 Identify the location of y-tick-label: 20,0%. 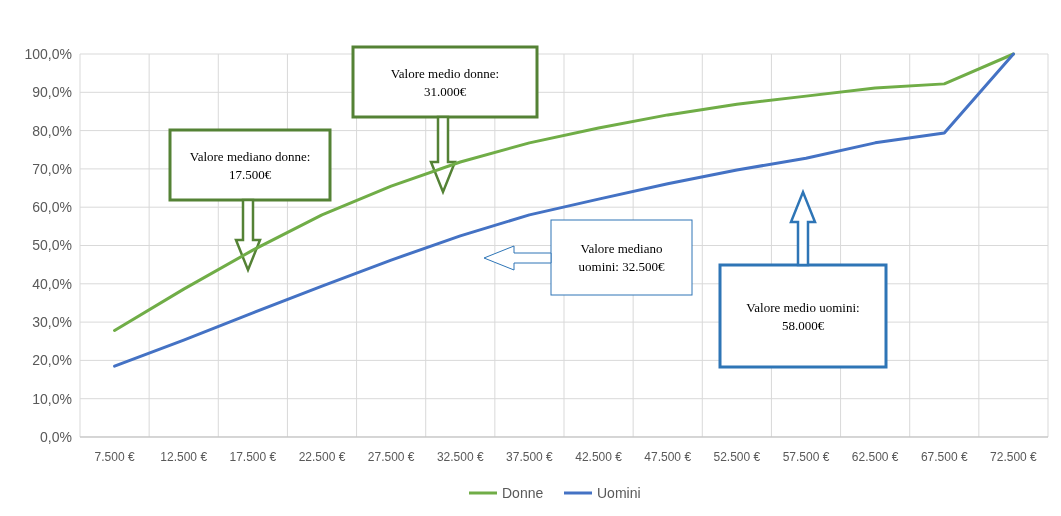
(52, 360).